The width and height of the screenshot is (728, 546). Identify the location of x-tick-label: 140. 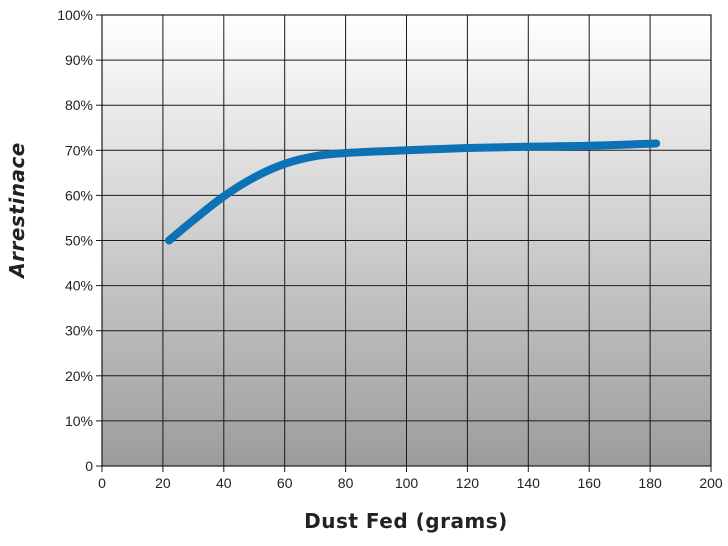
(529, 483).